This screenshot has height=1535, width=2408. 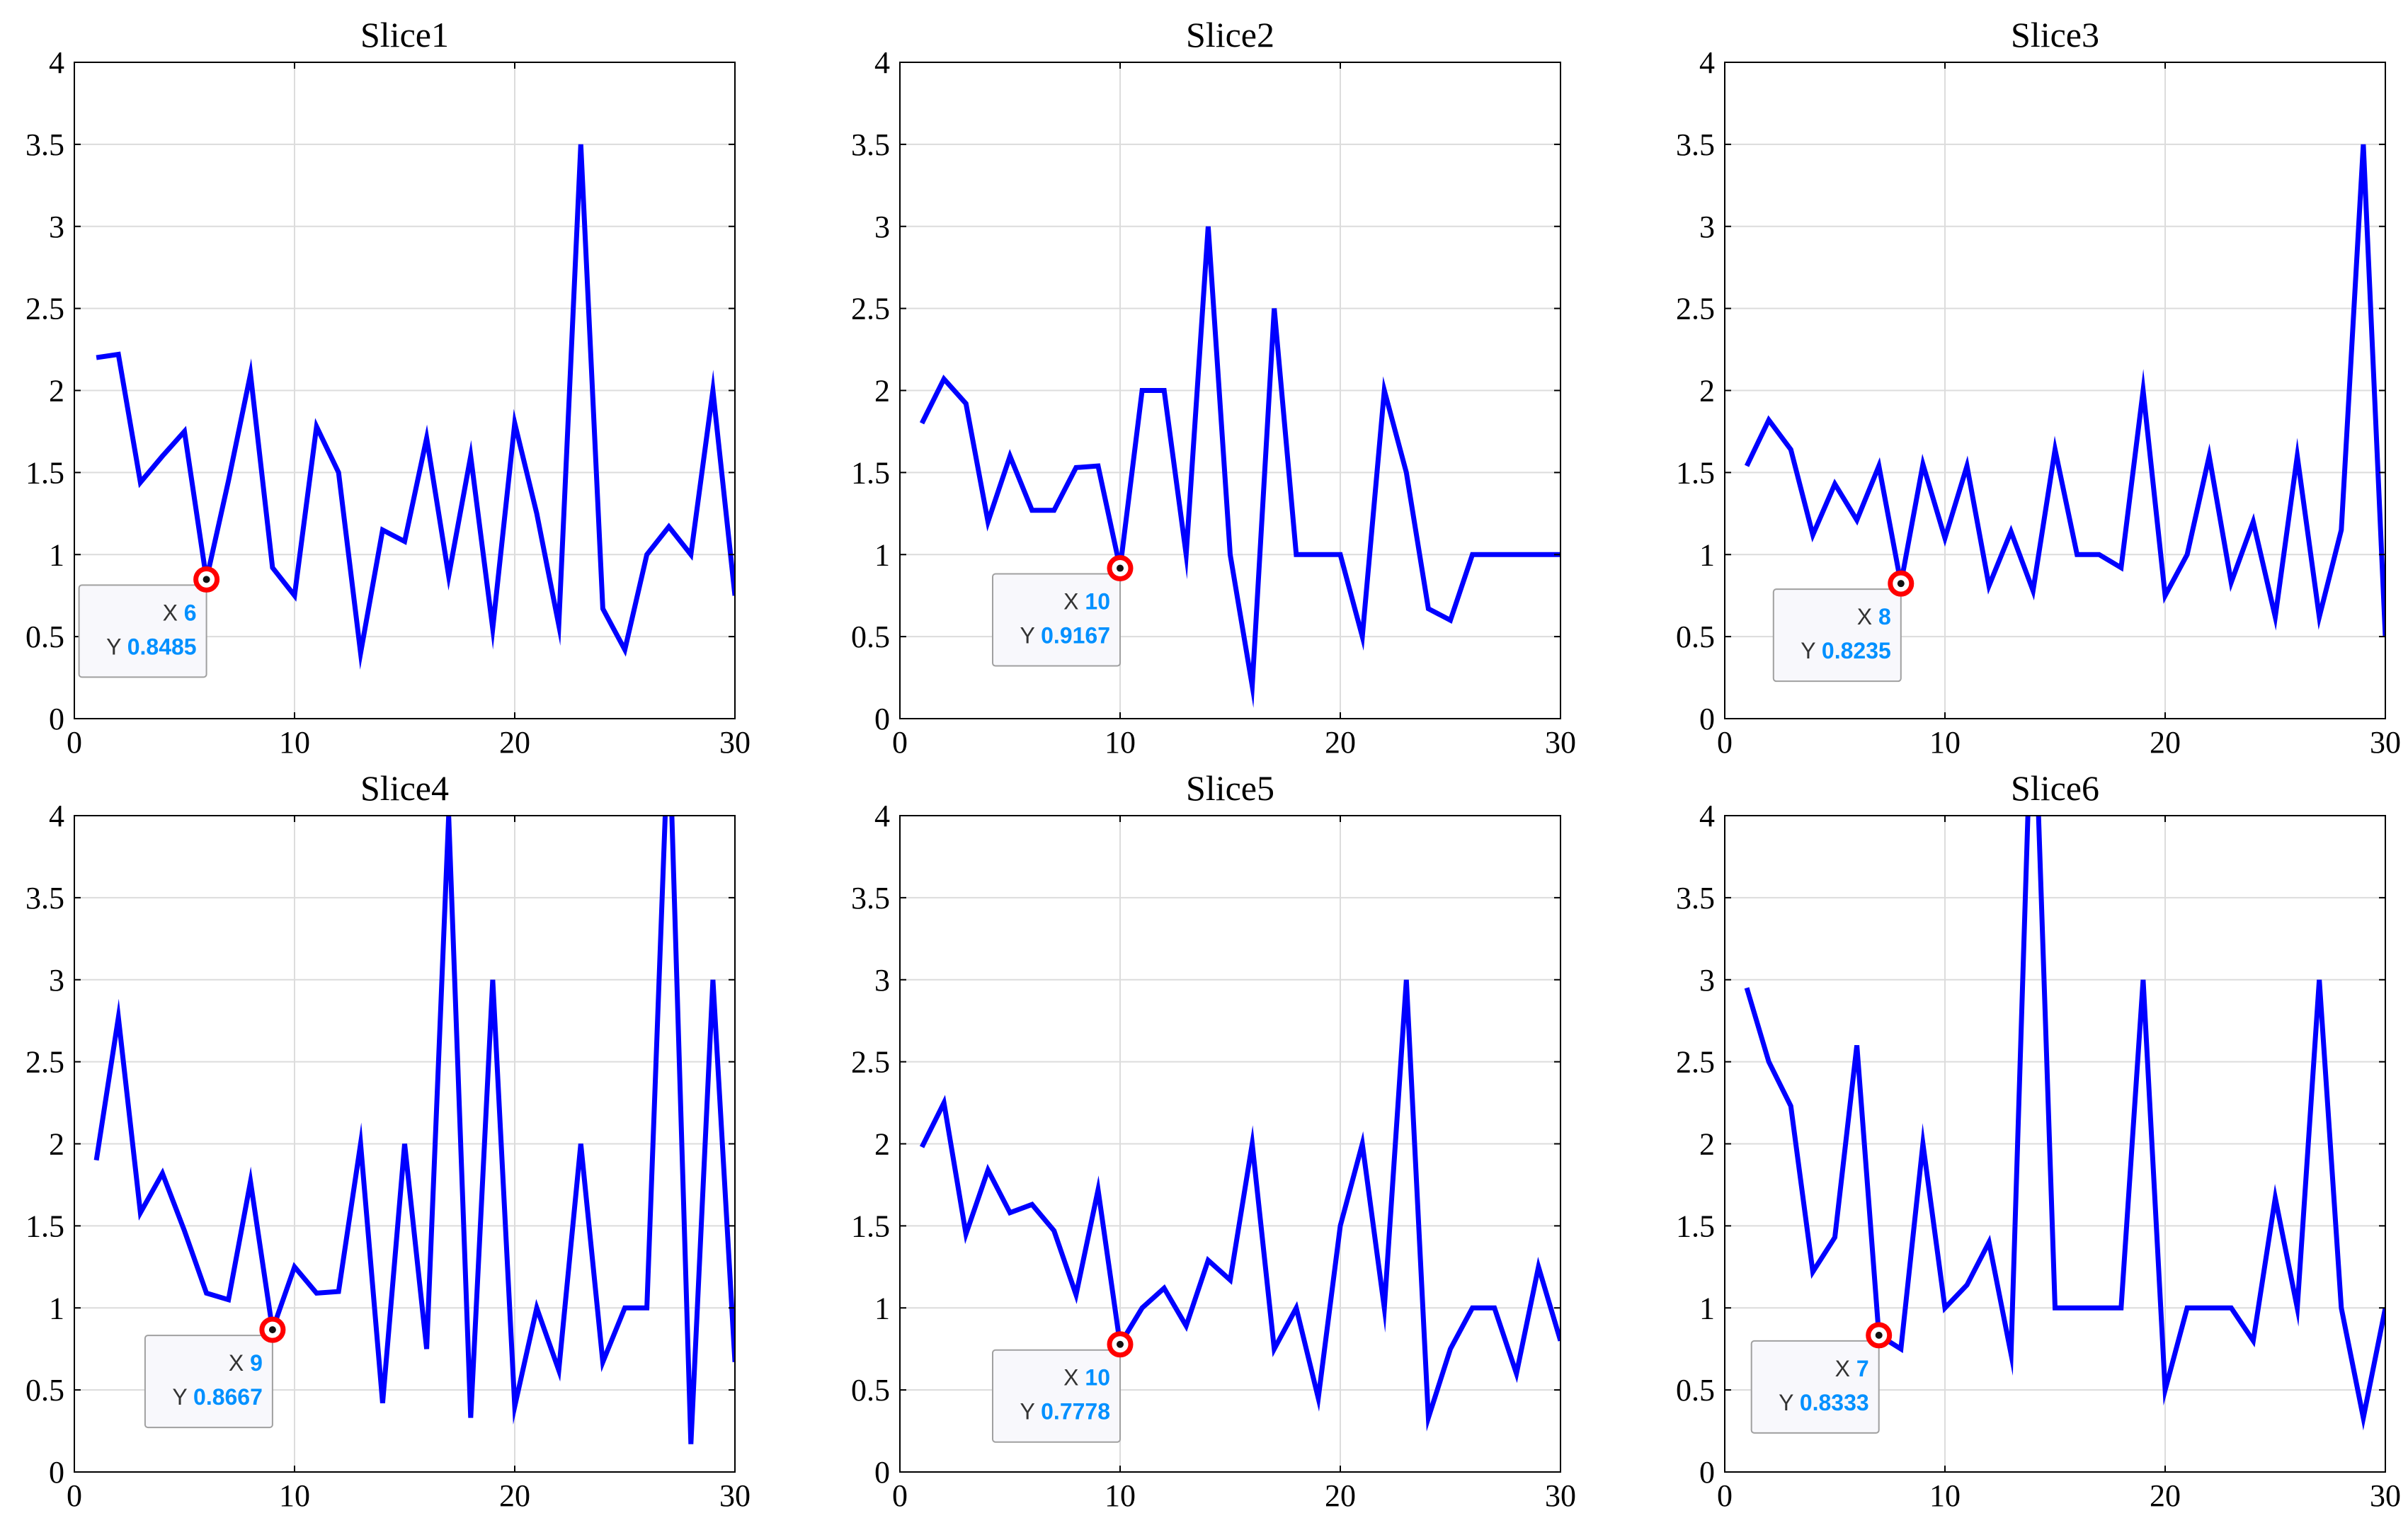 I want to click on datatip: X 9 Y 0.8667, so click(x=215, y=1372).